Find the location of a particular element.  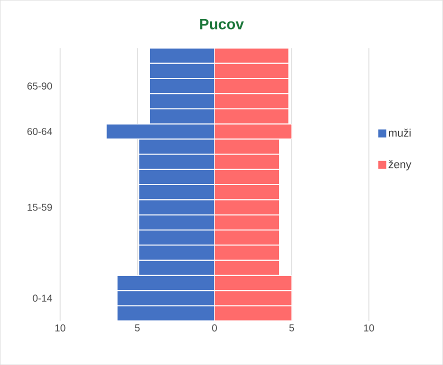

y-tick-label: 15-59 is located at coordinates (40, 207).